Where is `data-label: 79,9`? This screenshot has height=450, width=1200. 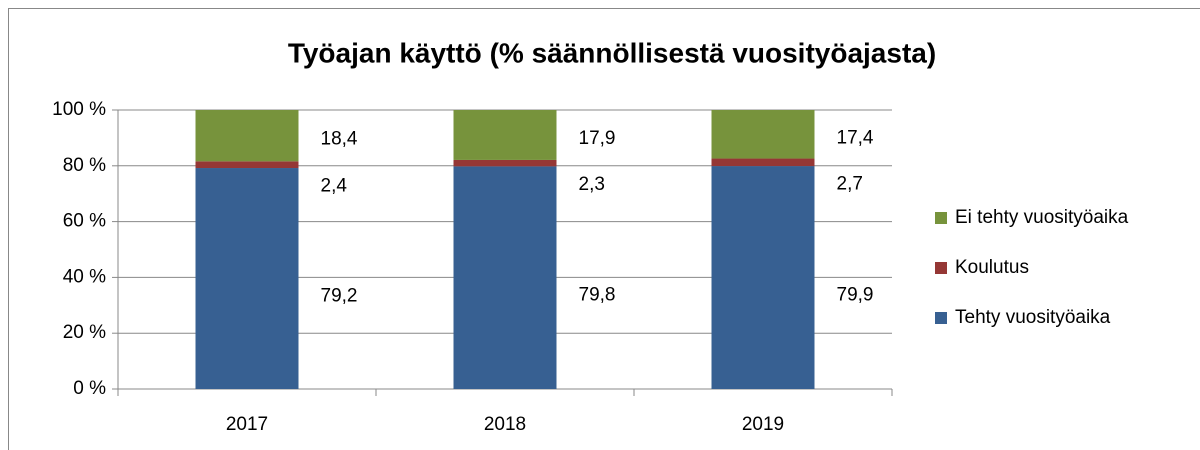 data-label: 79,9 is located at coordinates (855, 295).